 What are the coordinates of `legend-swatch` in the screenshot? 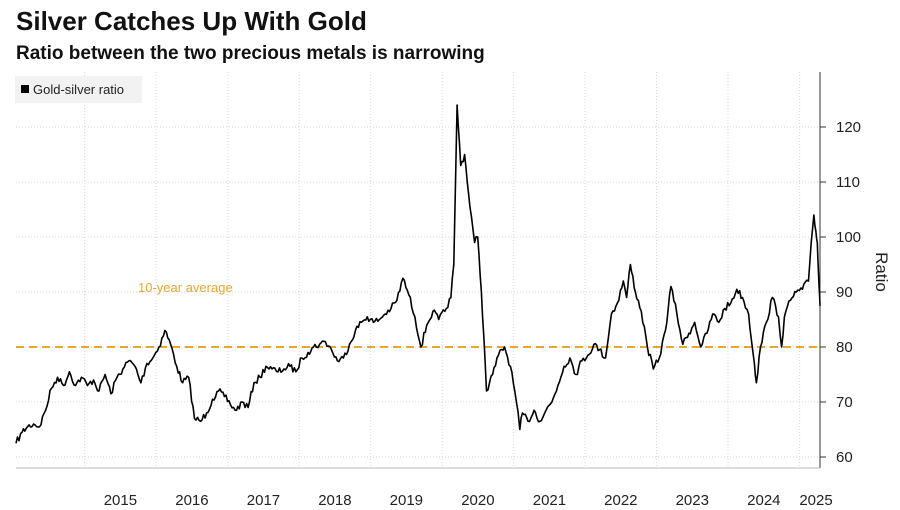 It's located at (25, 89).